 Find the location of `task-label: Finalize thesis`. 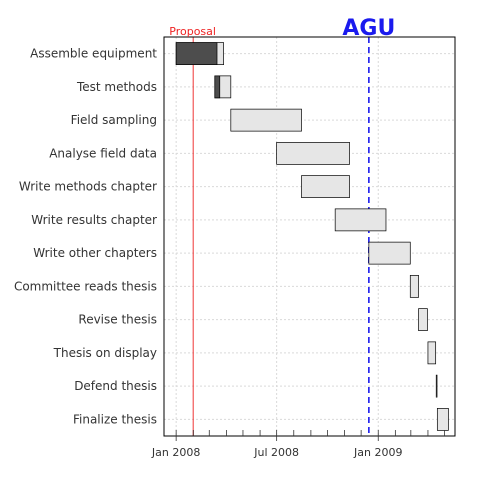

task-label: Finalize thesis is located at coordinates (115, 419).